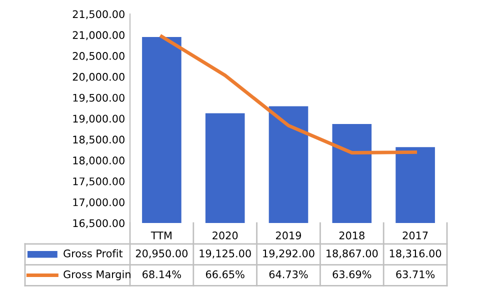 This screenshot has height=289, width=481. I want to click on y-tick-label: 17,000.00, so click(98, 203).